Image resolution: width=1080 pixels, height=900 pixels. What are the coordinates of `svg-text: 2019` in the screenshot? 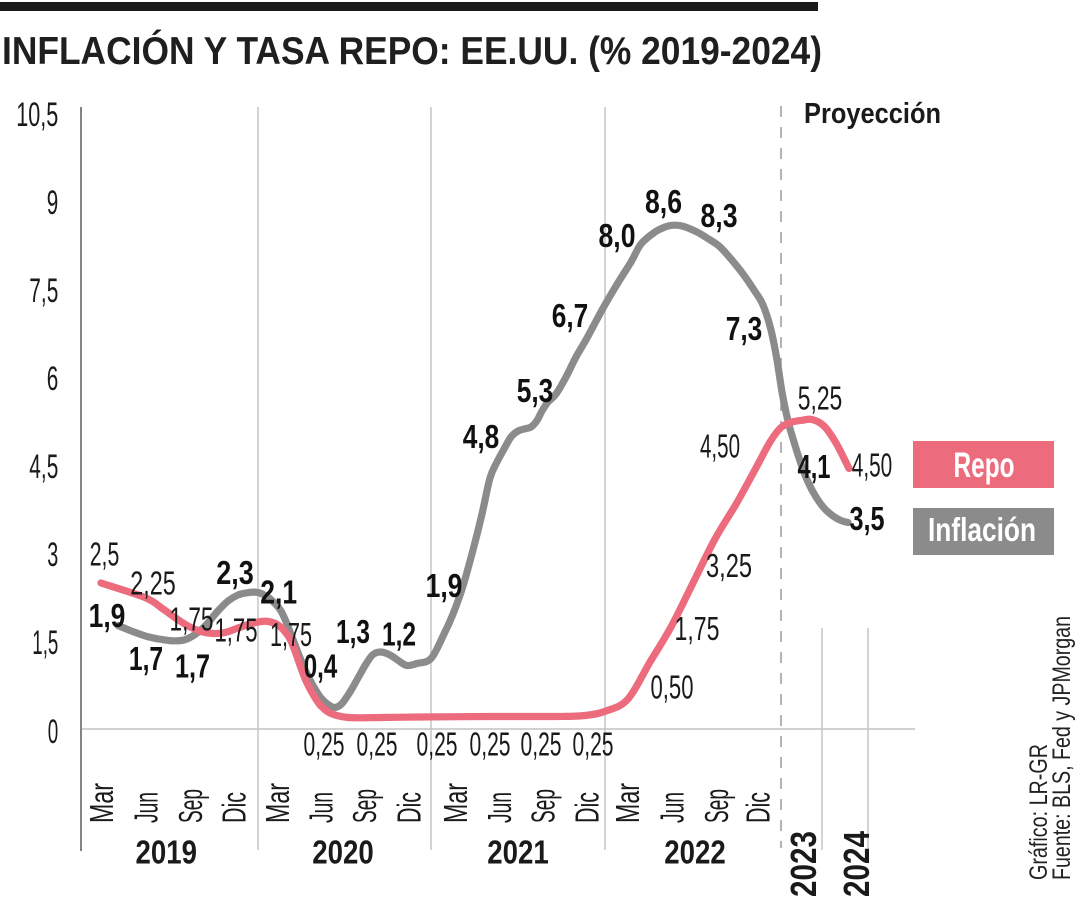 It's located at (167, 852).